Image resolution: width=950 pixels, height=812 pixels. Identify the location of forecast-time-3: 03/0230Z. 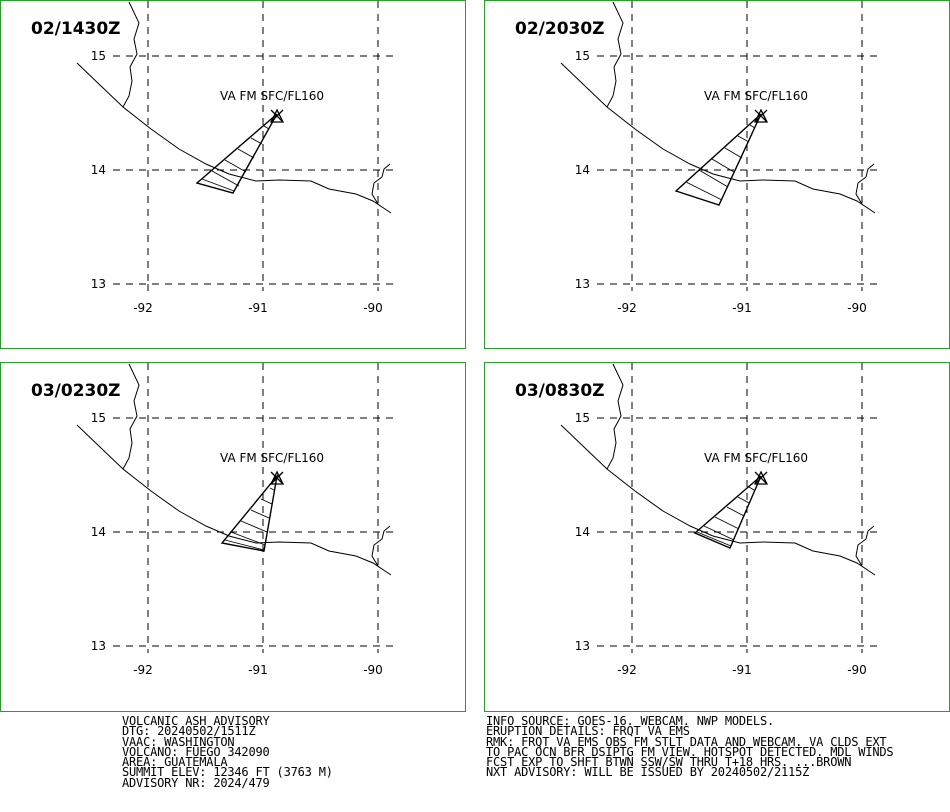
(76, 391).